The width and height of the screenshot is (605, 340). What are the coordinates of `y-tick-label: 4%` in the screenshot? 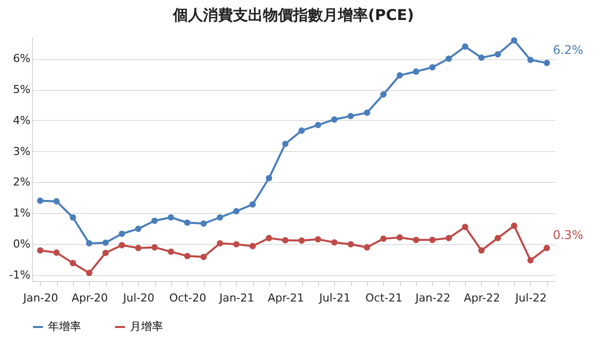 It's located at (21, 120).